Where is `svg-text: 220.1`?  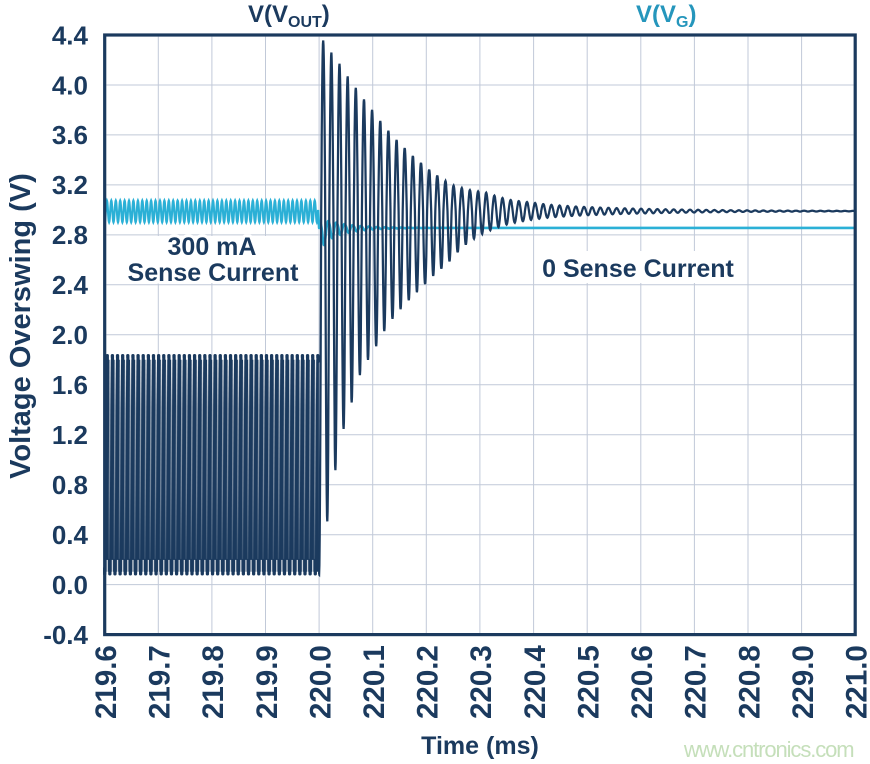 svg-text: 220.1 is located at coordinates (374, 682).